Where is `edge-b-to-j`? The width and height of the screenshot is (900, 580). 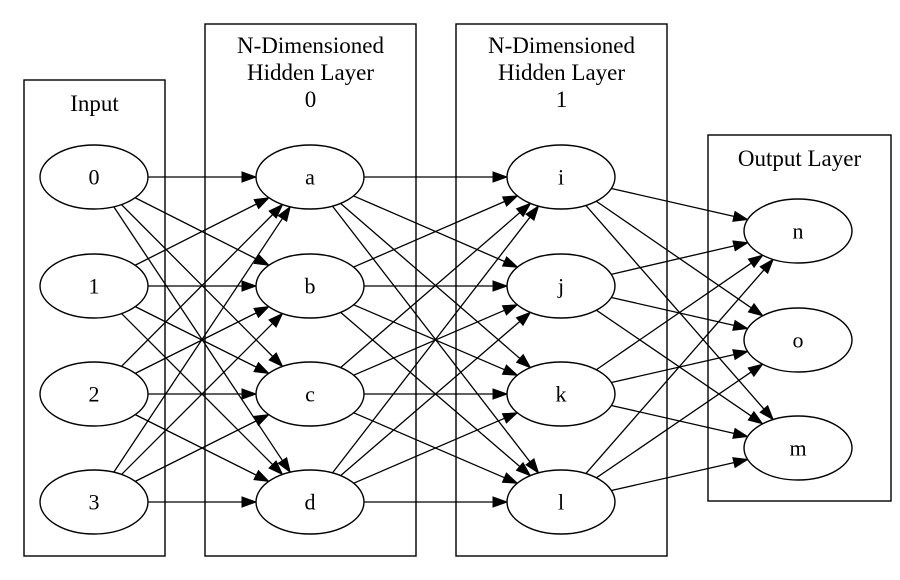 edge-b-to-j is located at coordinates (436, 286).